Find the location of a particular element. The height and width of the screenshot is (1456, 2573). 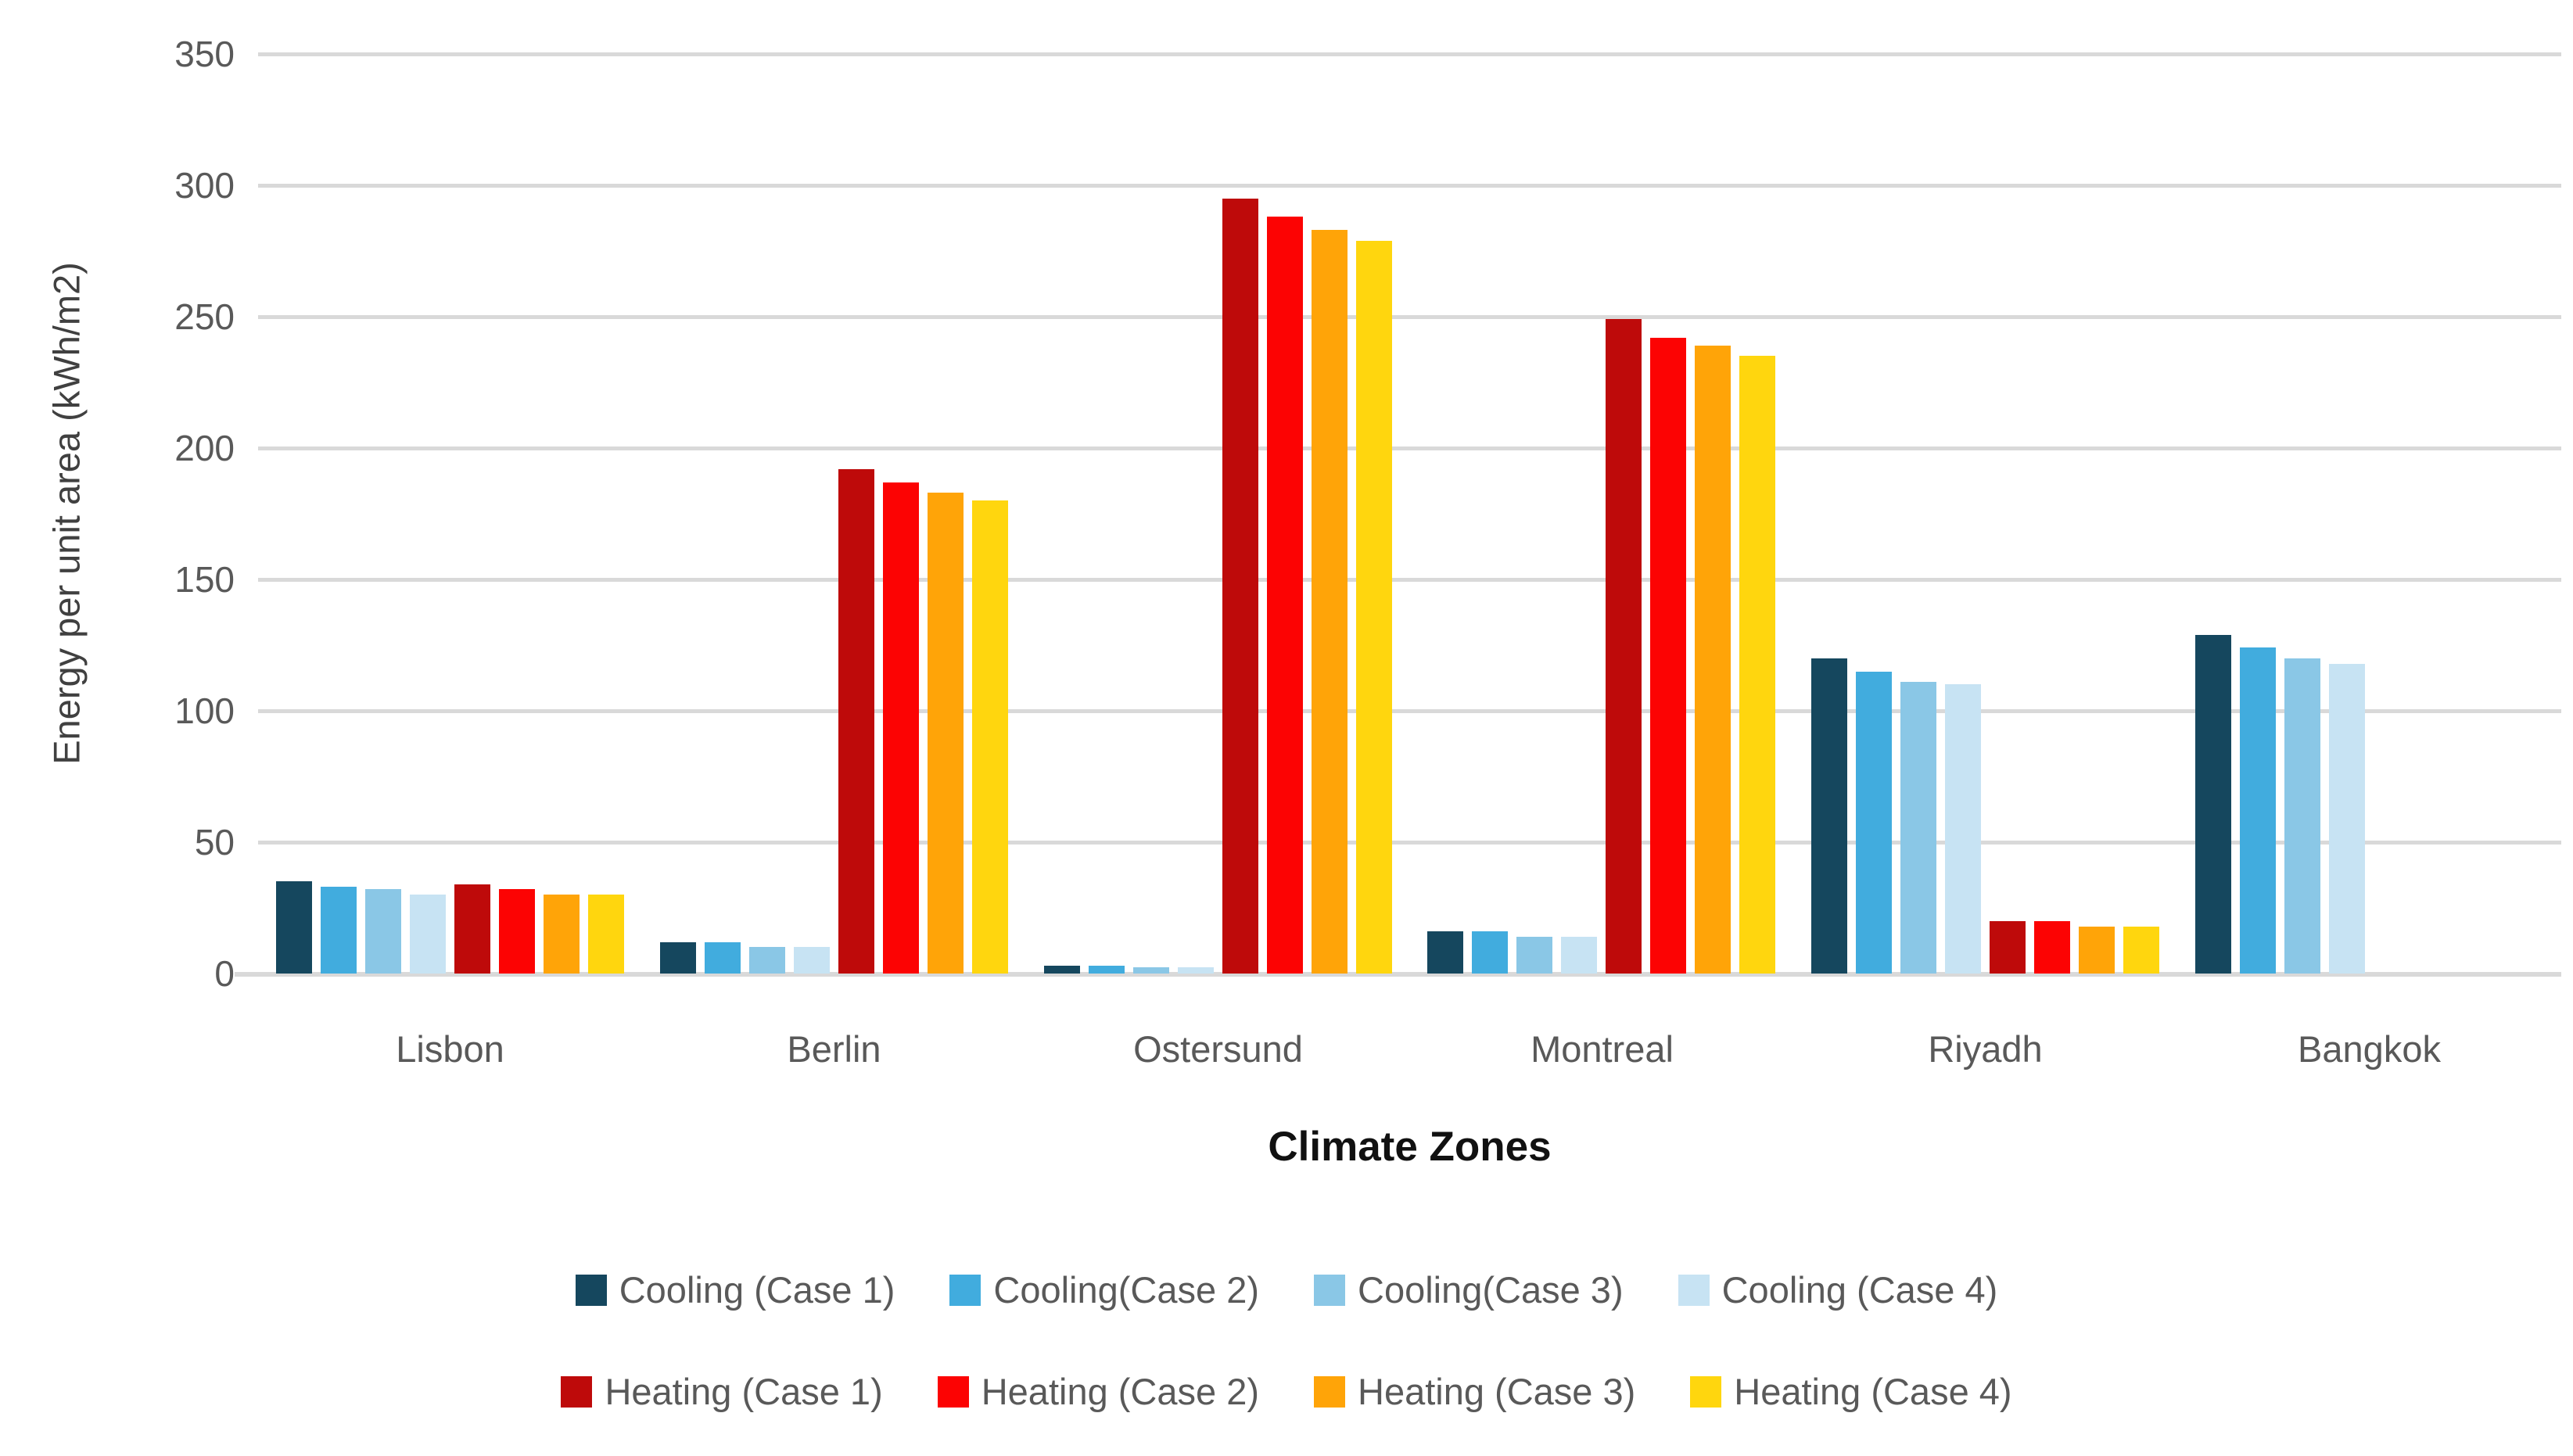

legend-item: Cooling(Case 3) is located at coordinates (1469, 1290).